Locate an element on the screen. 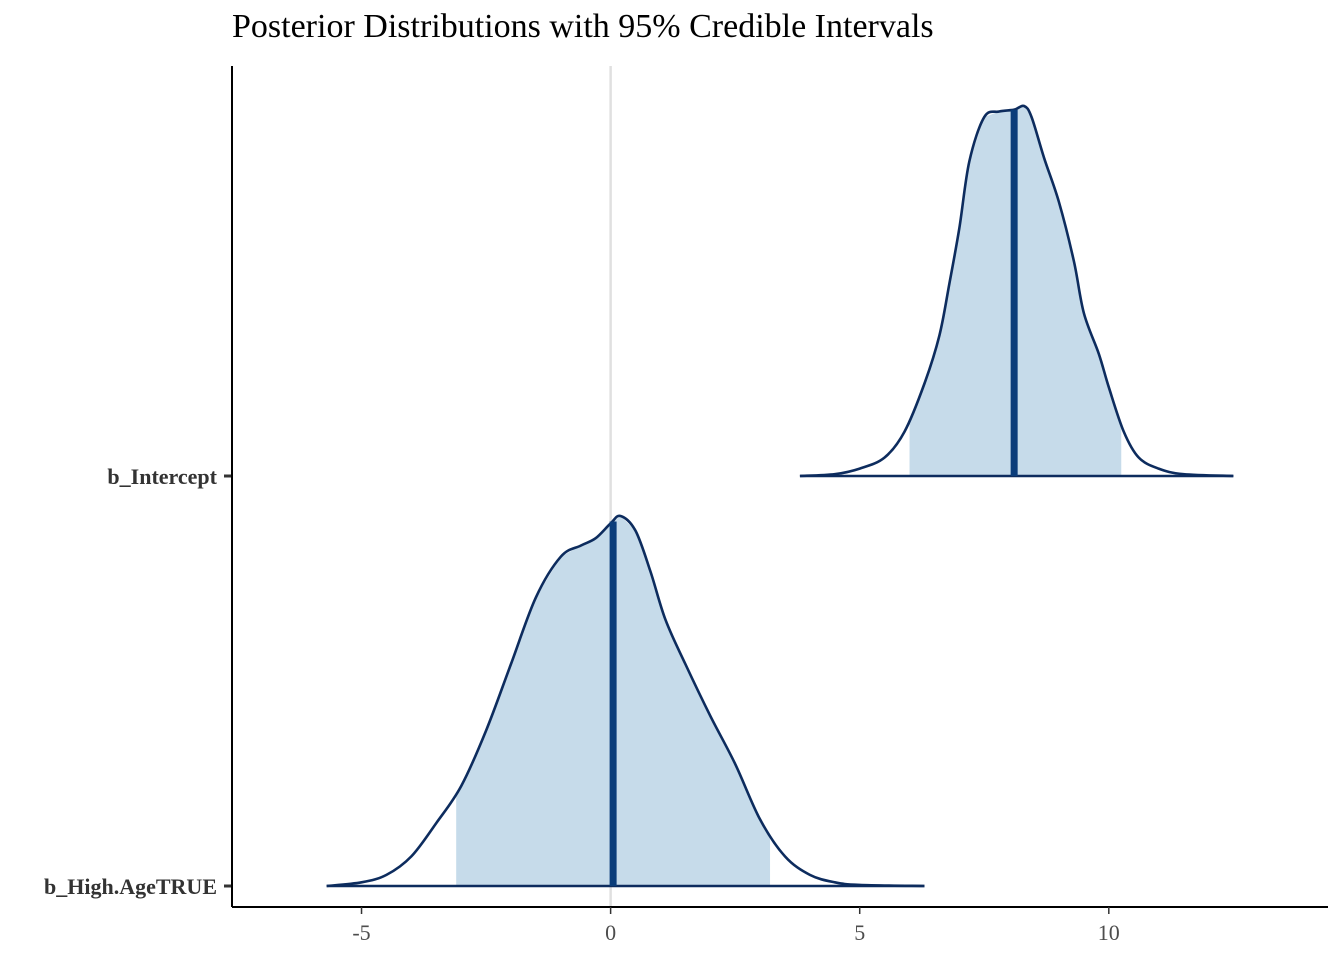  x-tick-label: 10 is located at coordinates (1109, 932).